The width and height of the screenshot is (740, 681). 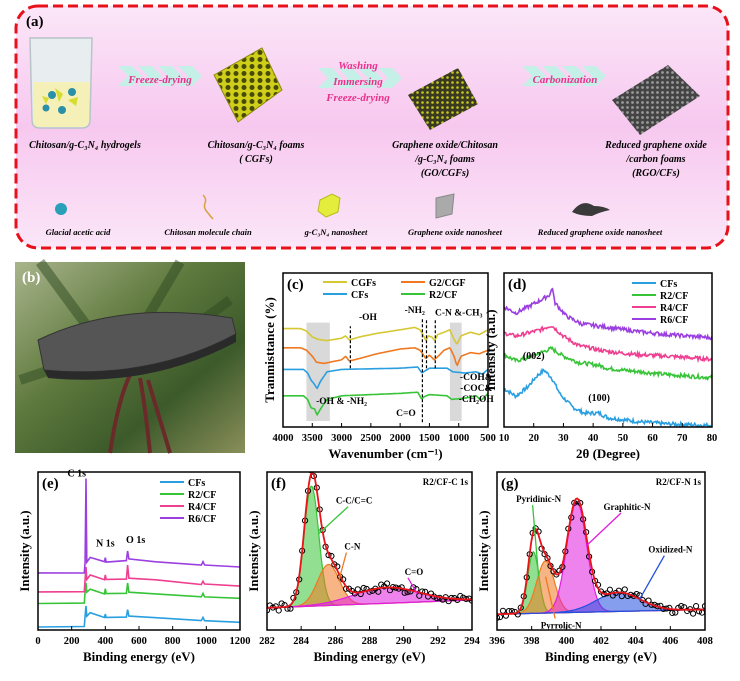 What do you see at coordinates (670, 641) in the screenshot?
I see `x-tick-label: 406` at bounding box center [670, 641].